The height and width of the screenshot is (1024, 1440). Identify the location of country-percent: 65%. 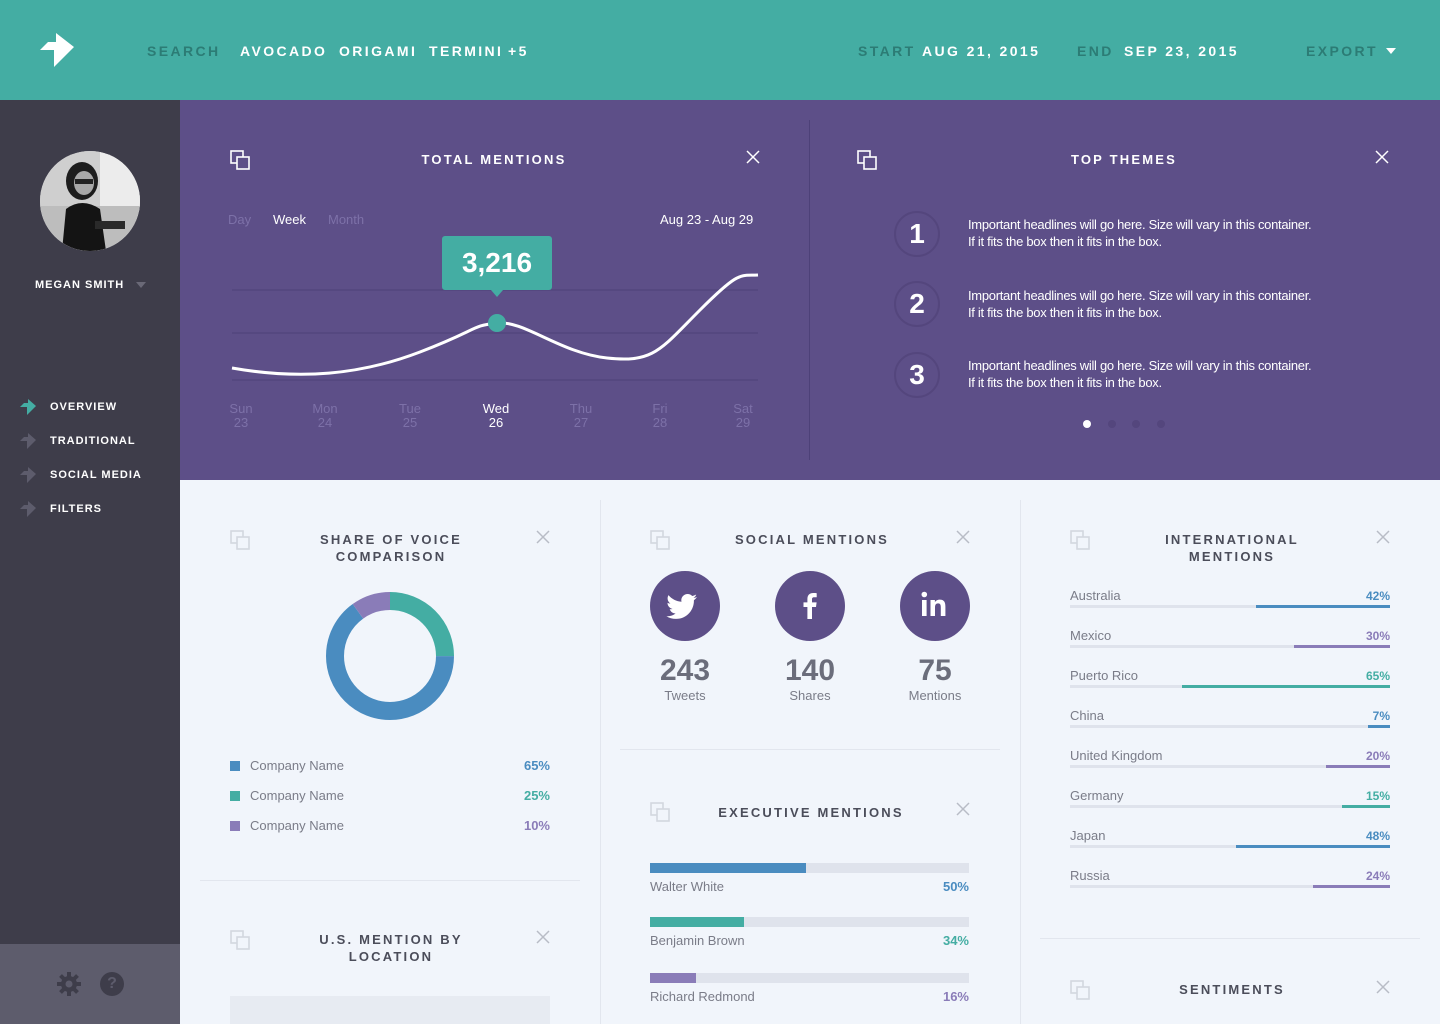
(1377, 676).